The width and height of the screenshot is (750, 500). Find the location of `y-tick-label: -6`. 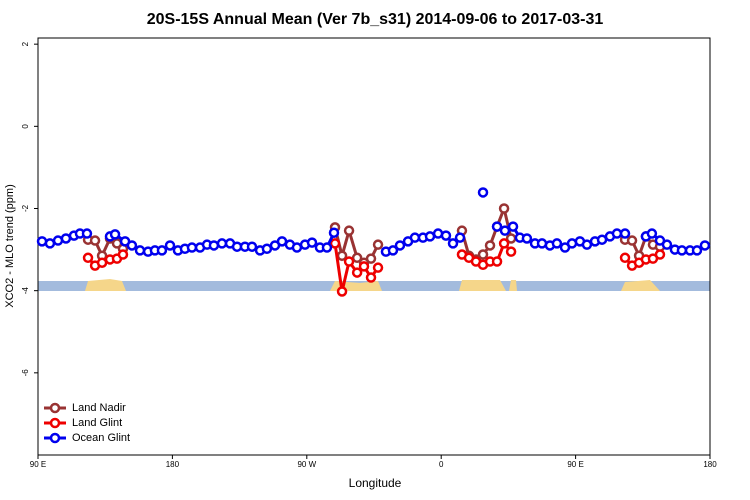

y-tick-label: -6 is located at coordinates (25, 373).